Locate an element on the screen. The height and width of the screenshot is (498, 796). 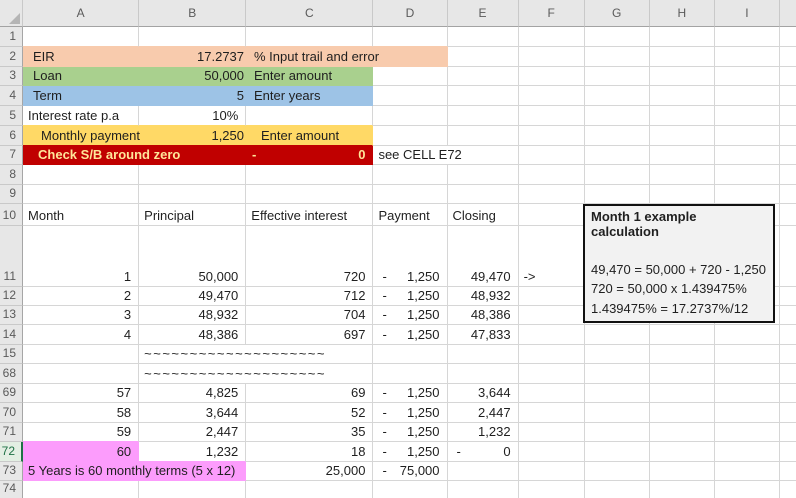
monthly-payment-value: 1,250 is located at coordinates (228, 135).